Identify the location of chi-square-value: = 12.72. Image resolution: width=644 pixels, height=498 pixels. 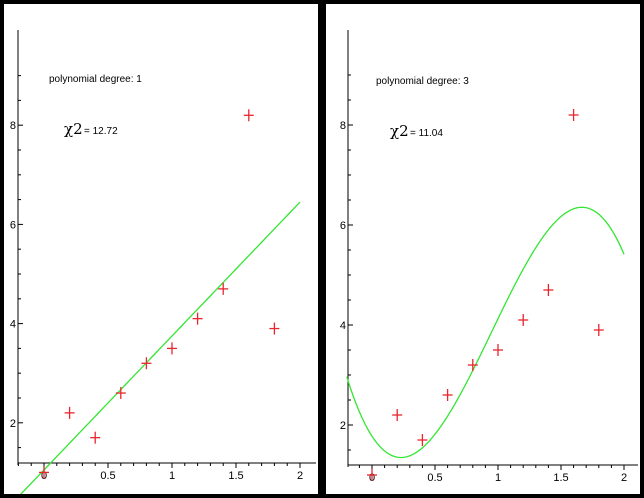
(101, 131).